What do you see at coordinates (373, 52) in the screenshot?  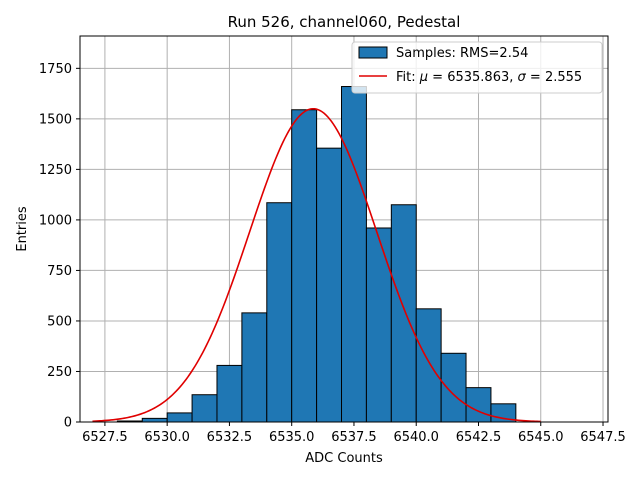 I see `legend-swatch-samples` at bounding box center [373, 52].